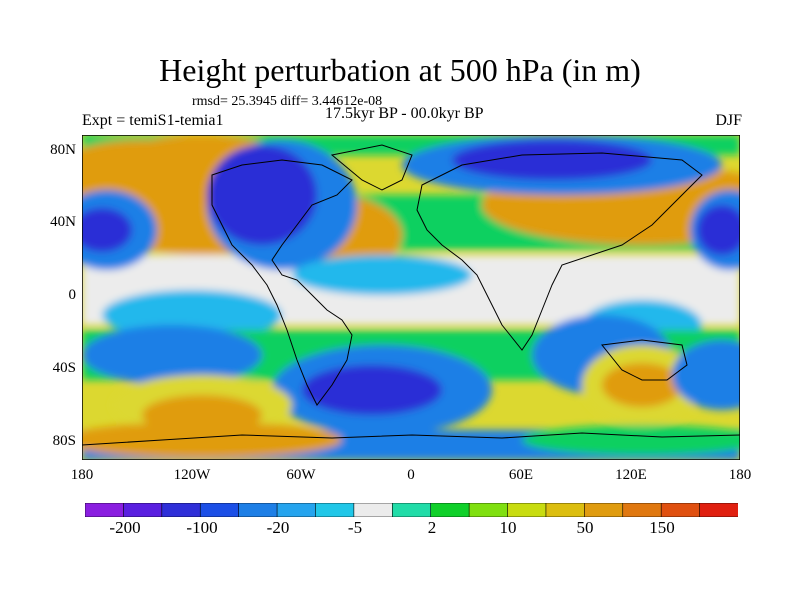 The image size is (800, 600). Describe the element at coordinates (432, 527) in the screenshot. I see `colorbar-label: 2` at that location.